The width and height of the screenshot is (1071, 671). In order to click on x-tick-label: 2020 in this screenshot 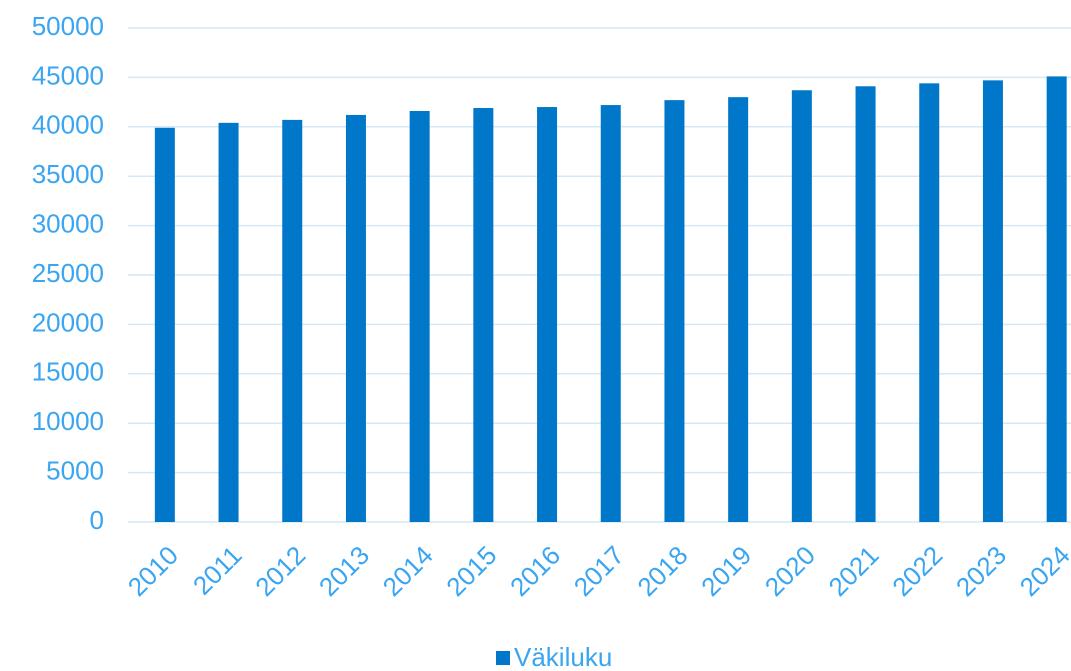, I will do `click(790, 571)`.